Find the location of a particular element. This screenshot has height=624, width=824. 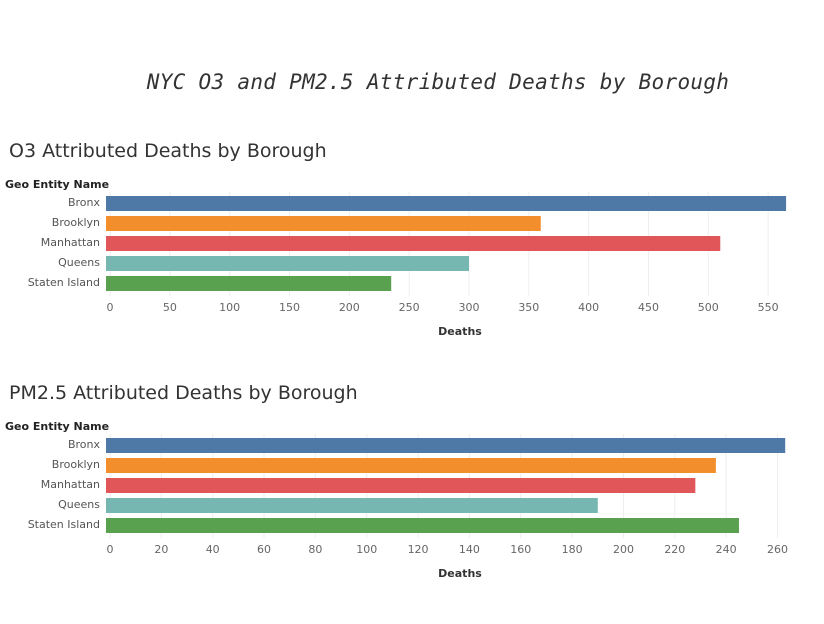

x-tick-label: 20 is located at coordinates (161, 549).